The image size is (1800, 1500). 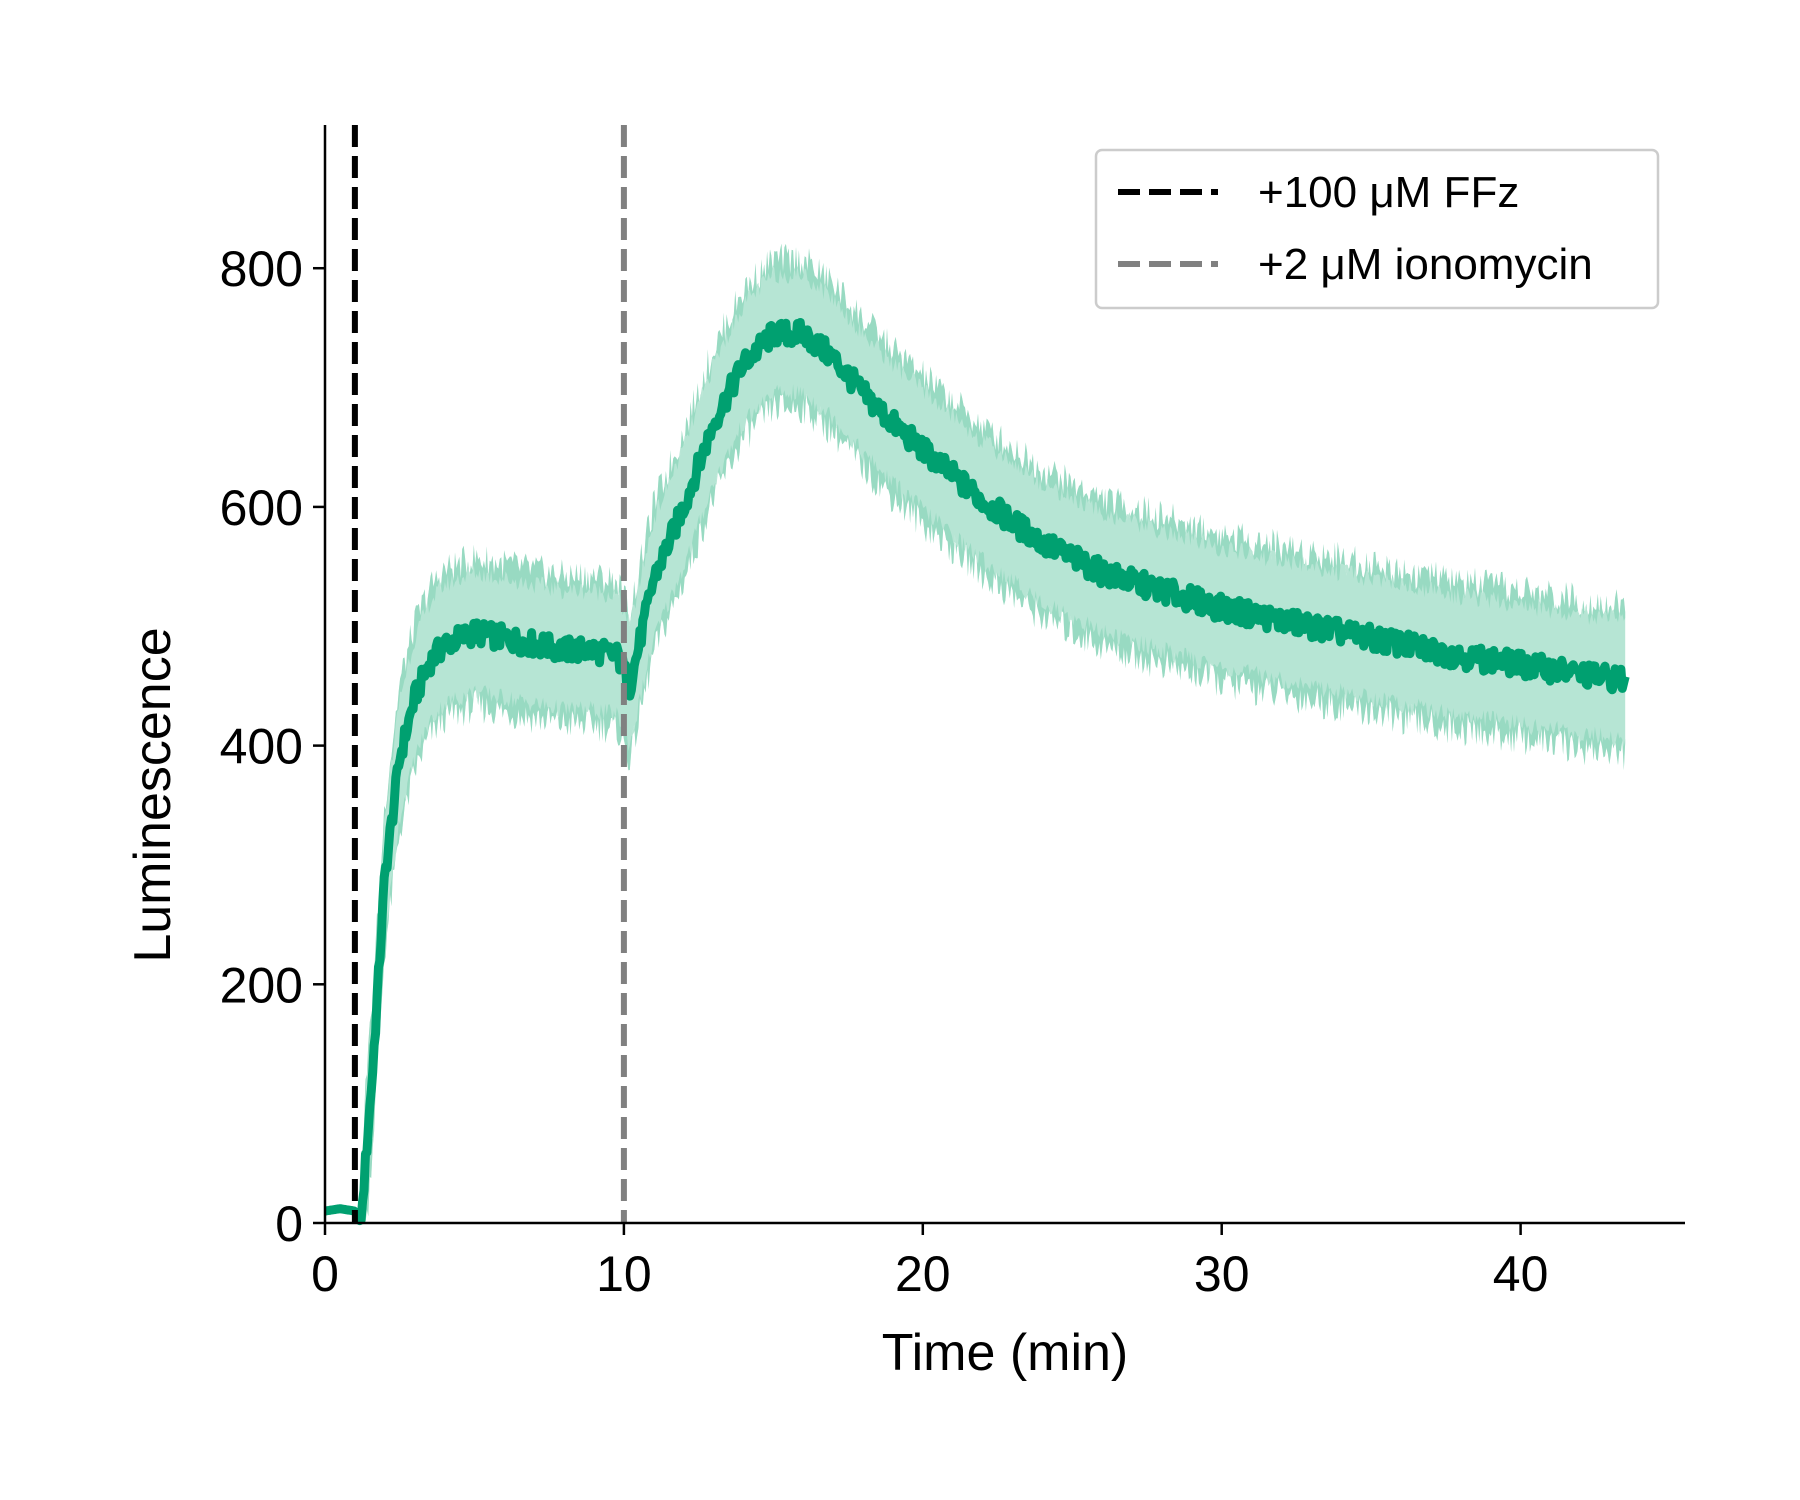 I want to click on x-axis-label: Time (min), so click(x=1005, y=1353).